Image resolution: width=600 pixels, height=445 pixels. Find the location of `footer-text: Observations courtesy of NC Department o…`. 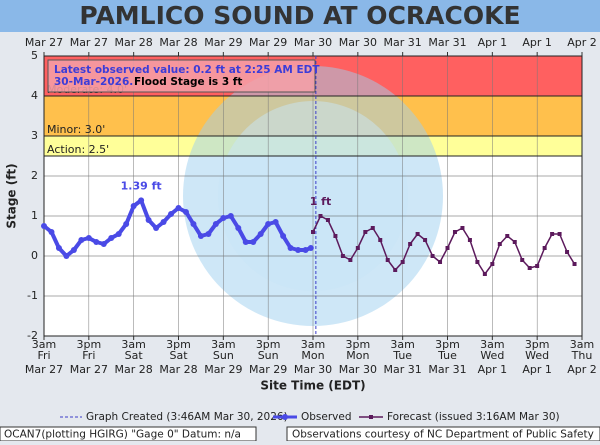

footer-text: Observations courtesy of NC Department o… is located at coordinates (443, 435).